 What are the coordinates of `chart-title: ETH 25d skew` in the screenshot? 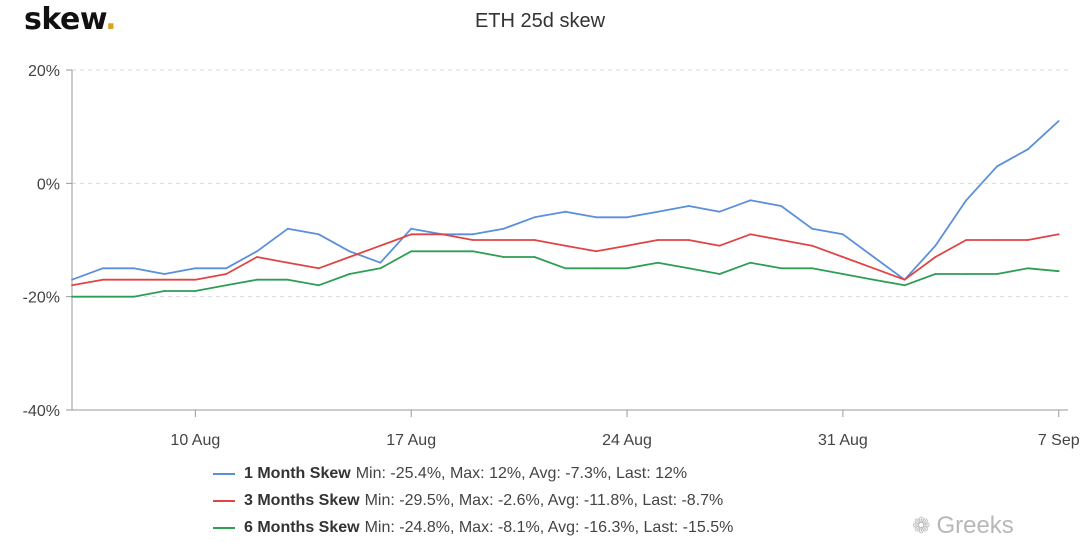 It's located at (540, 21).